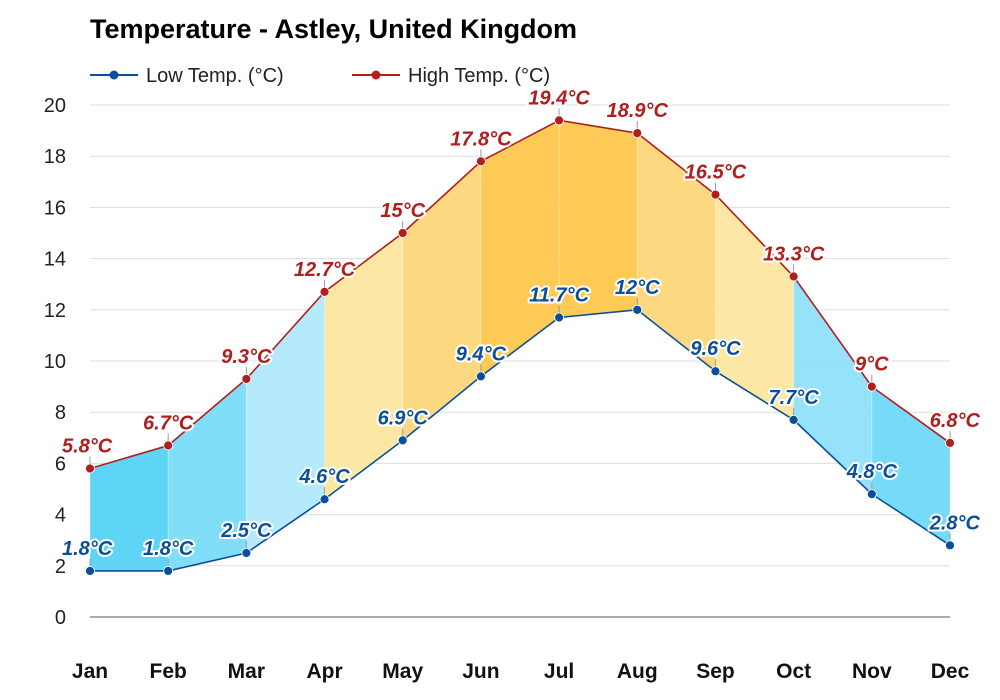 This screenshot has width=1000, height=700. I want to click on legend-item: Low Temp. (°C), so click(187, 76).